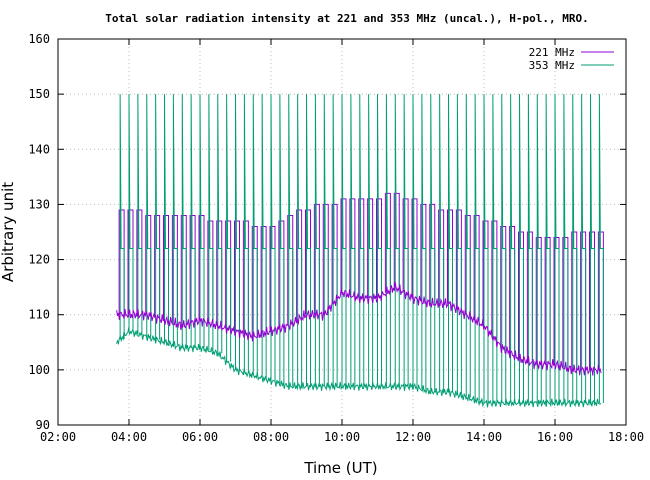 The image size is (650, 480). Describe the element at coordinates (555, 437) in the screenshot. I see `x-tick-label: 16:00` at that location.